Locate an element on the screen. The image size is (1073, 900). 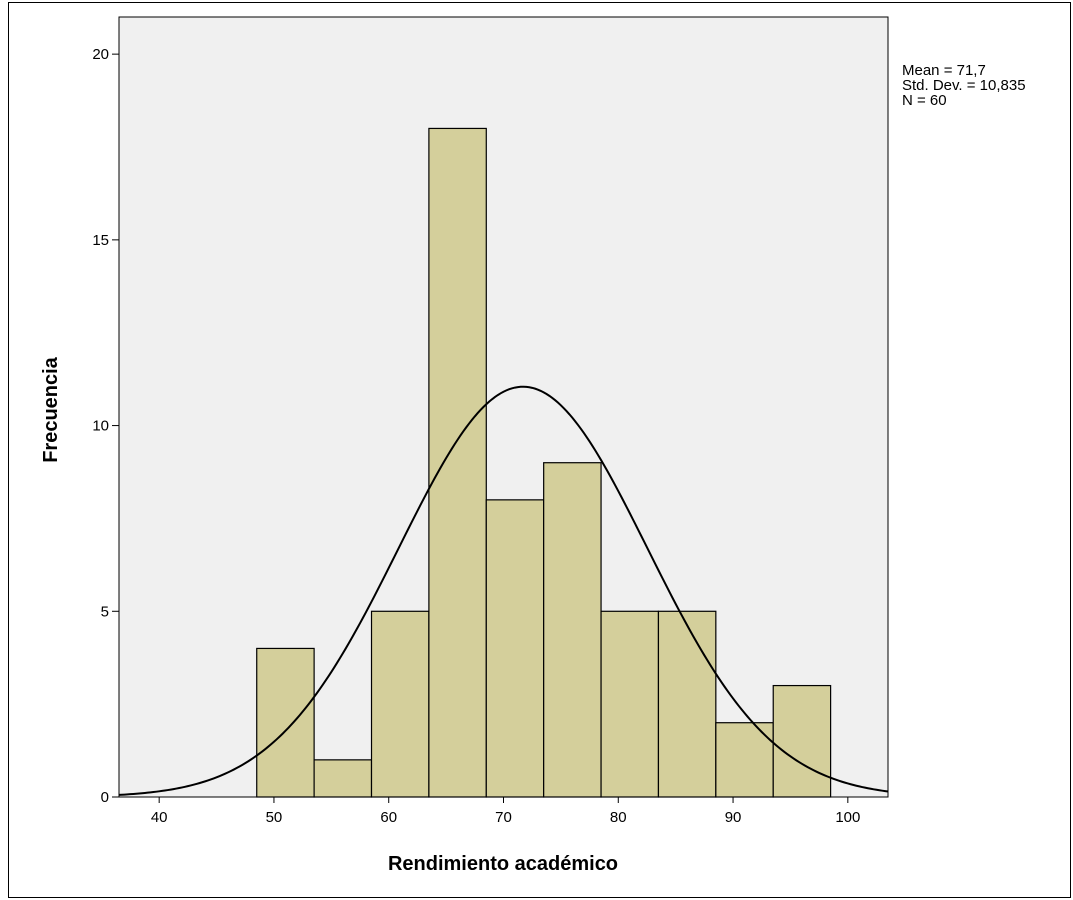
x-tick-label-90: 90 is located at coordinates (733, 817).